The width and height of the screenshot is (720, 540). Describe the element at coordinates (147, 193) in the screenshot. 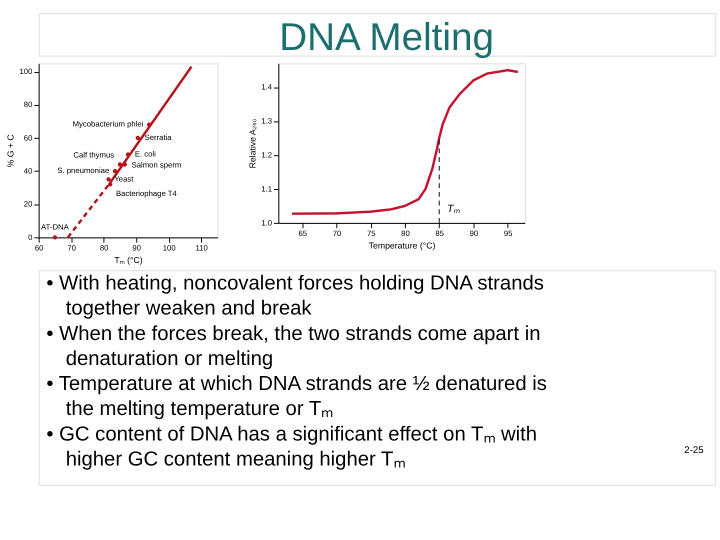

I see `annotation: Bacteriophage T4` at that location.